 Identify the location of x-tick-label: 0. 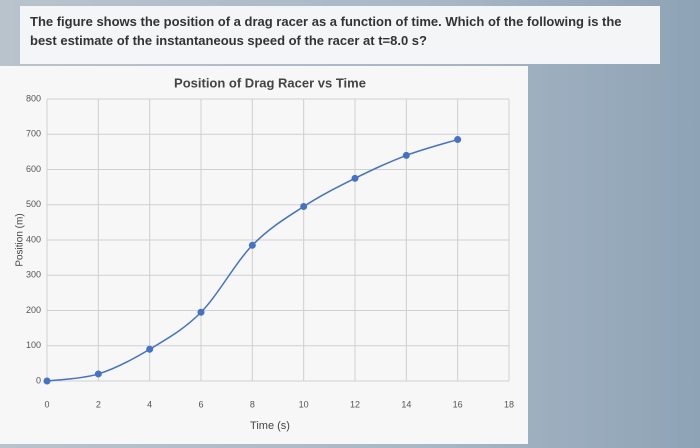
(46, 404).